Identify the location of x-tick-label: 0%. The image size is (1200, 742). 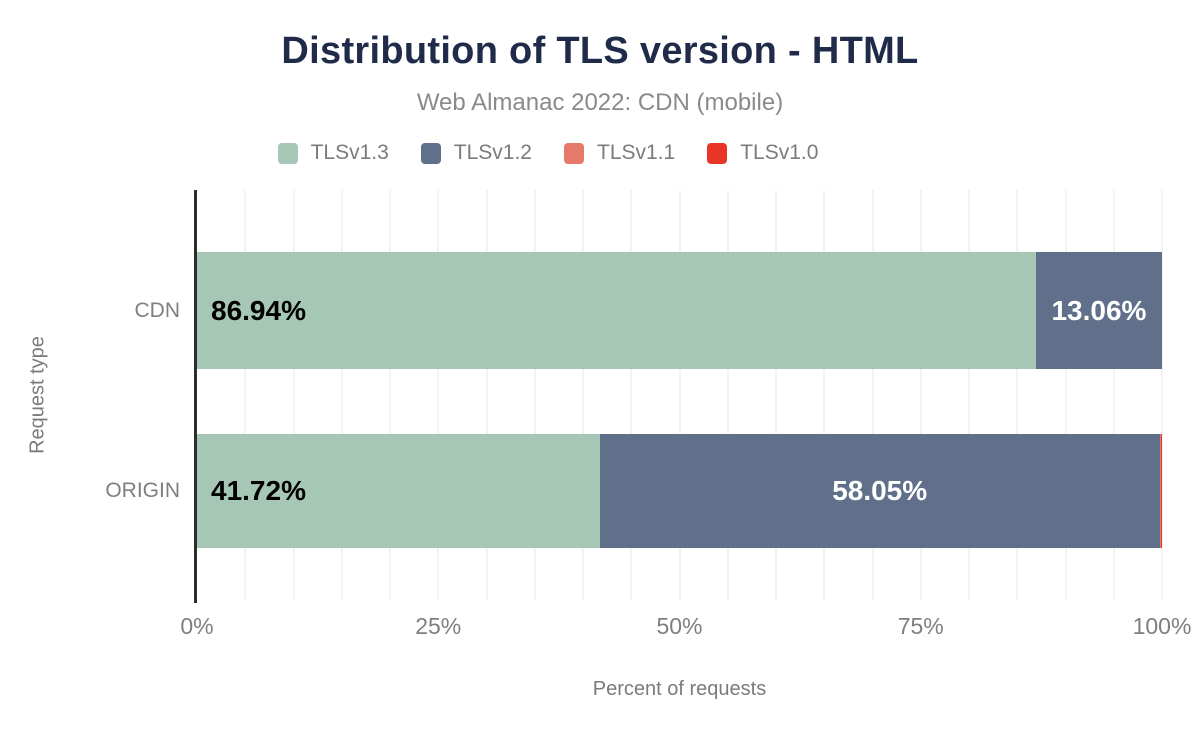
(197, 626).